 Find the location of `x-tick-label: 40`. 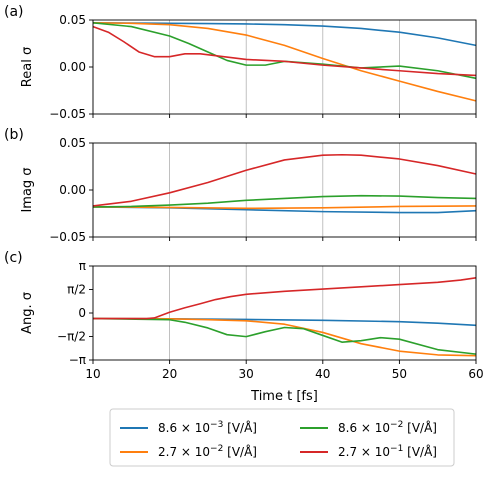

x-tick-label: 40 is located at coordinates (322, 374).